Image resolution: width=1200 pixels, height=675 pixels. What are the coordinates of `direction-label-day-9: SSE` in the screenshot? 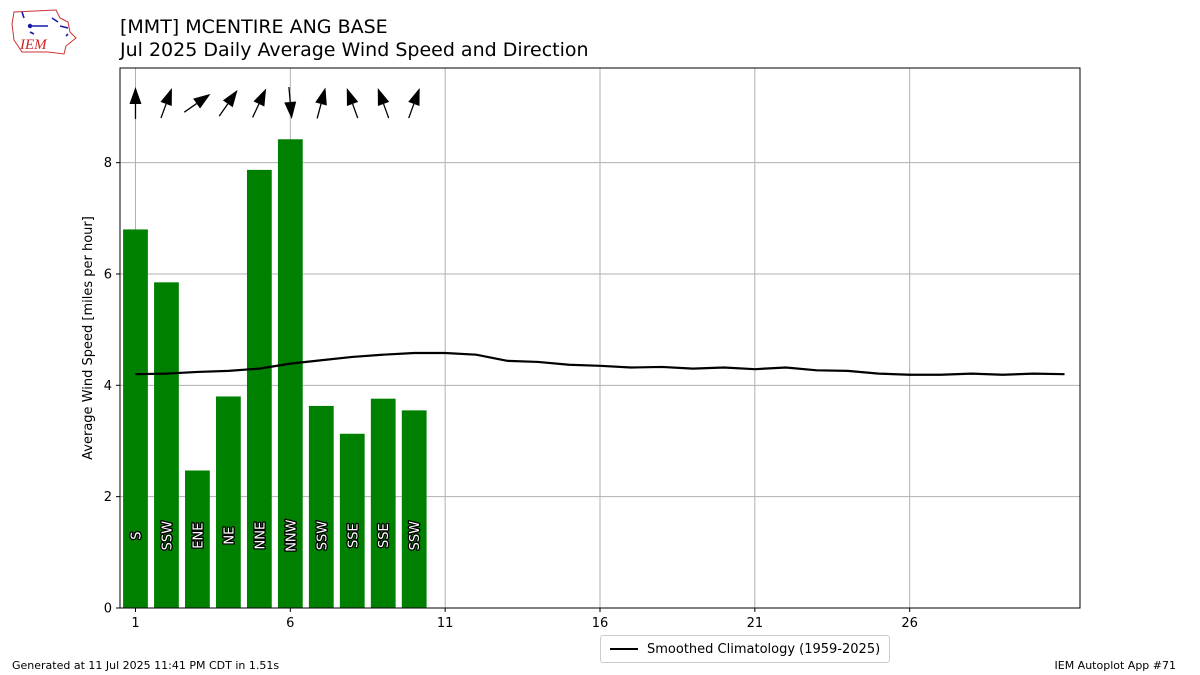 It's located at (384, 535).